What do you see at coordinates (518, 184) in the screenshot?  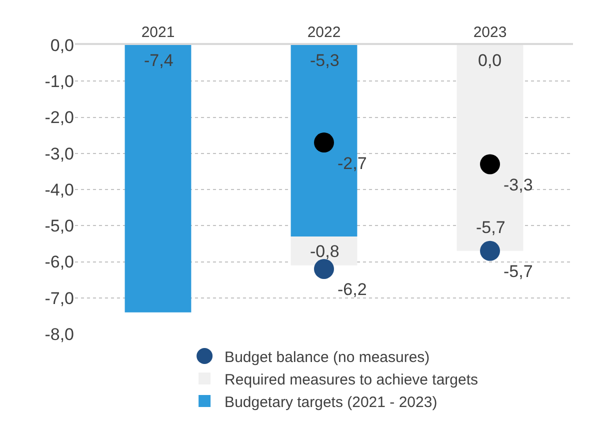 I see `data-label: -3,3` at bounding box center [518, 184].